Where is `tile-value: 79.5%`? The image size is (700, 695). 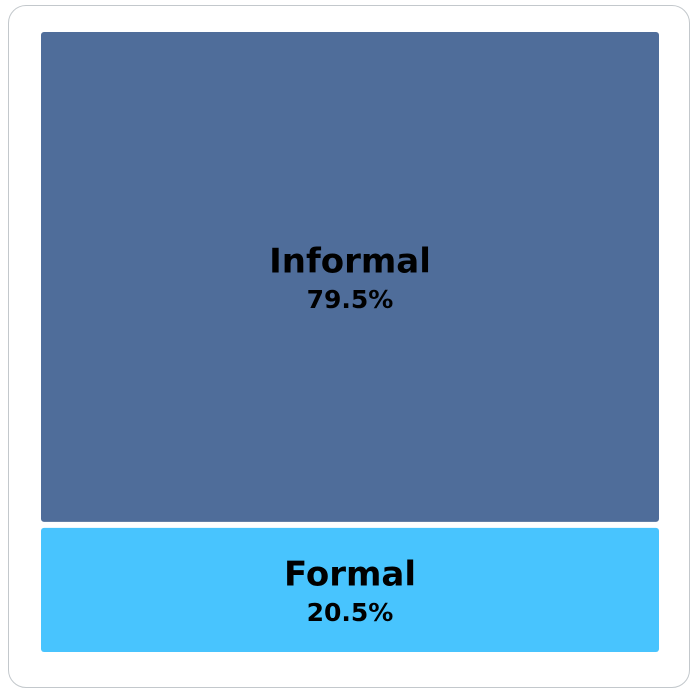
tile-value: 79.5% is located at coordinates (350, 299).